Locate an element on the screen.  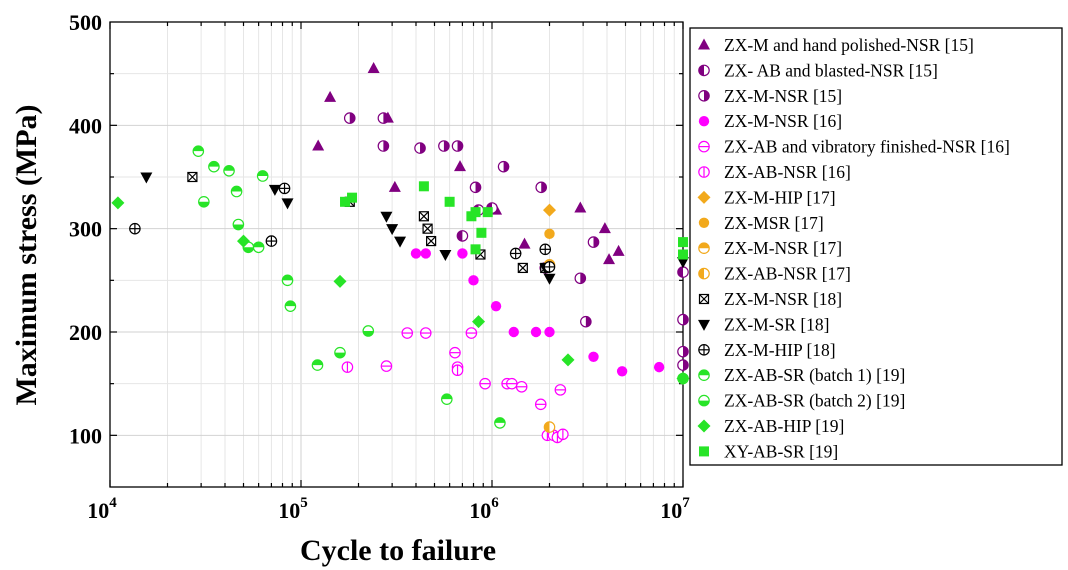
legend-item: ZX- AB and blasted-NSR [15] is located at coordinates (818, 70).